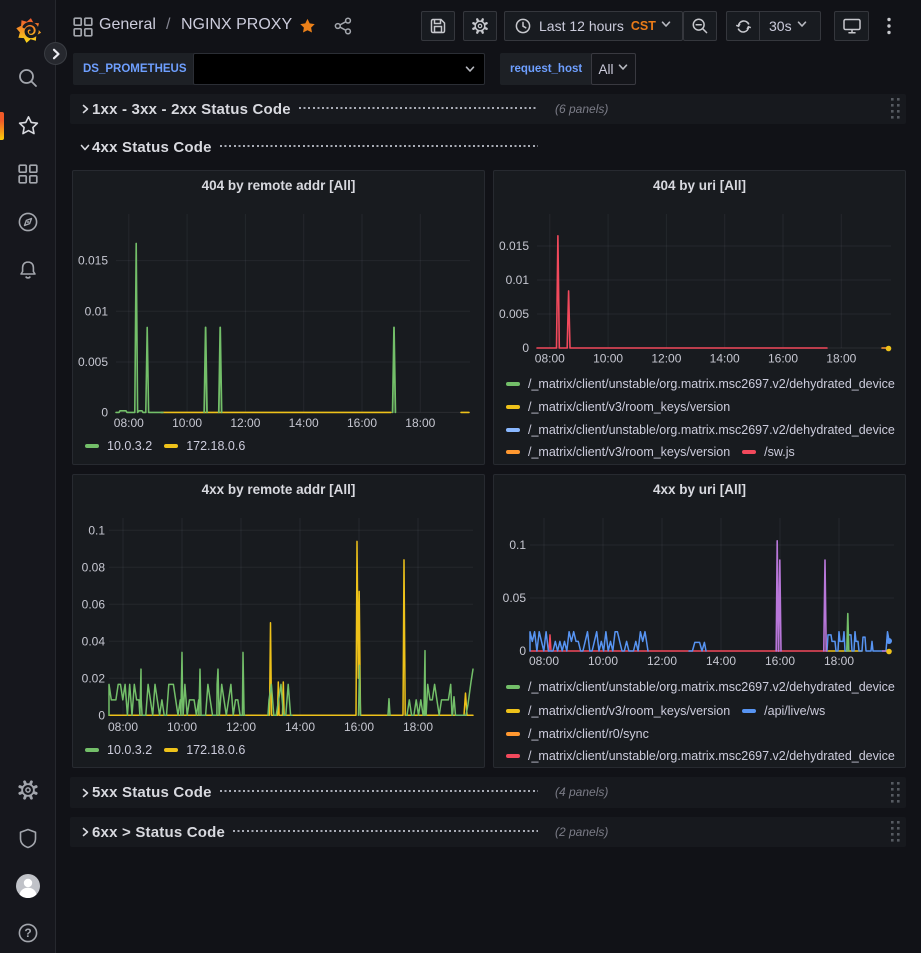  What do you see at coordinates (94, 641) in the screenshot?
I see `svg-text: 0.04` at bounding box center [94, 641].